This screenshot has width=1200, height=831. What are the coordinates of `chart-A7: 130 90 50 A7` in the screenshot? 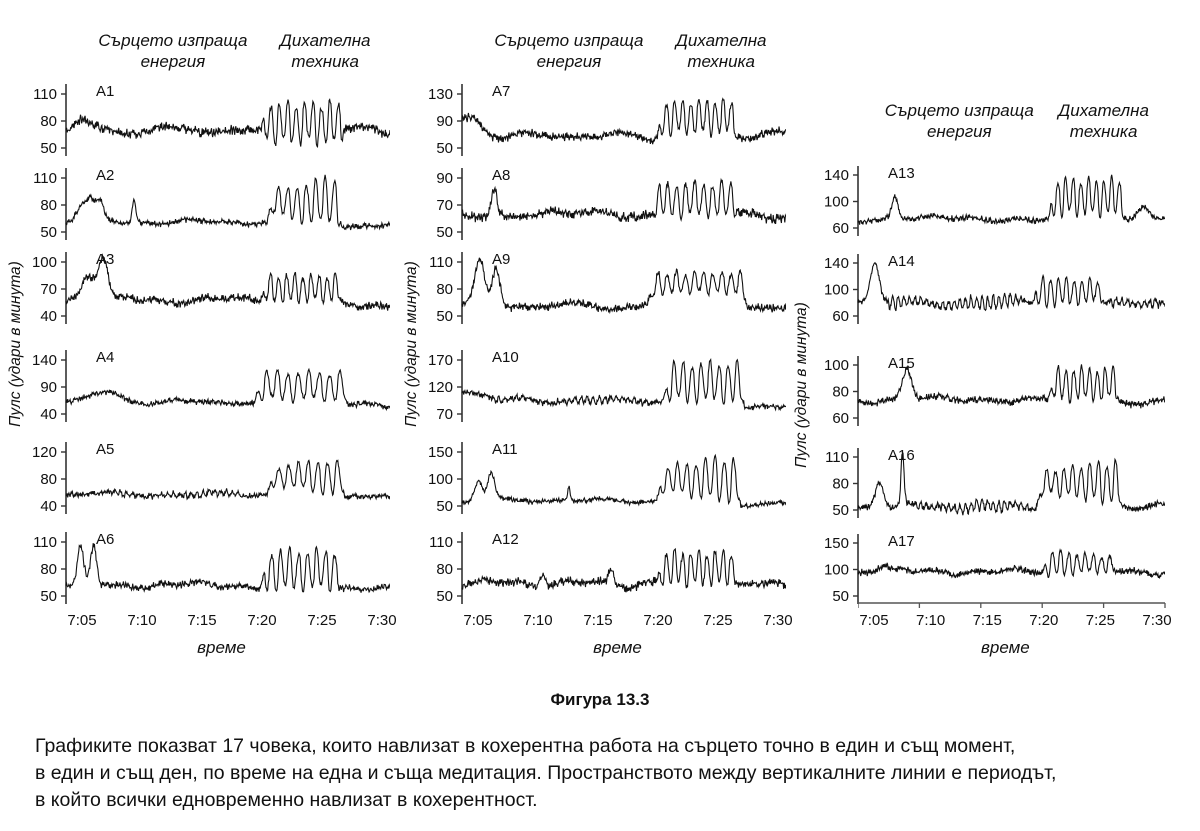 It's located at (602, 120).